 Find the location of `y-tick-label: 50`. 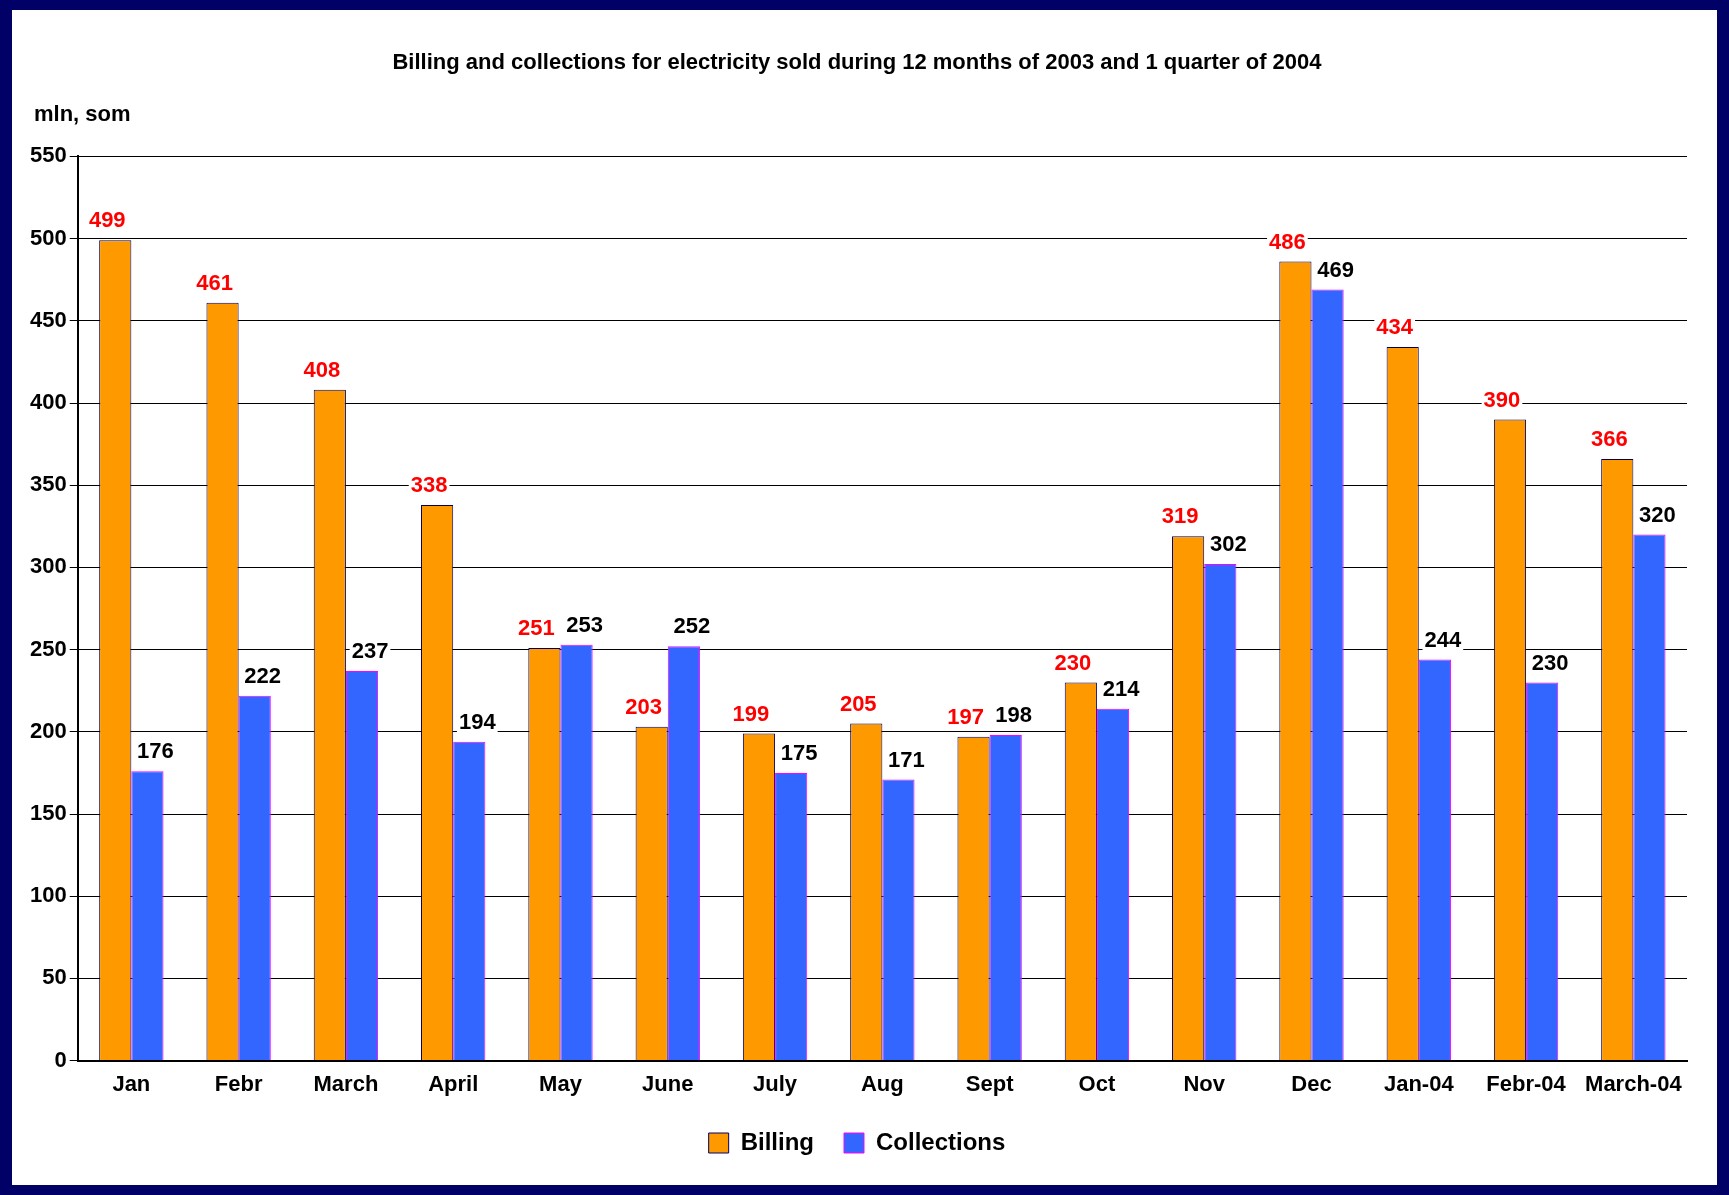

y-tick-label: 50 is located at coordinates (54, 977).